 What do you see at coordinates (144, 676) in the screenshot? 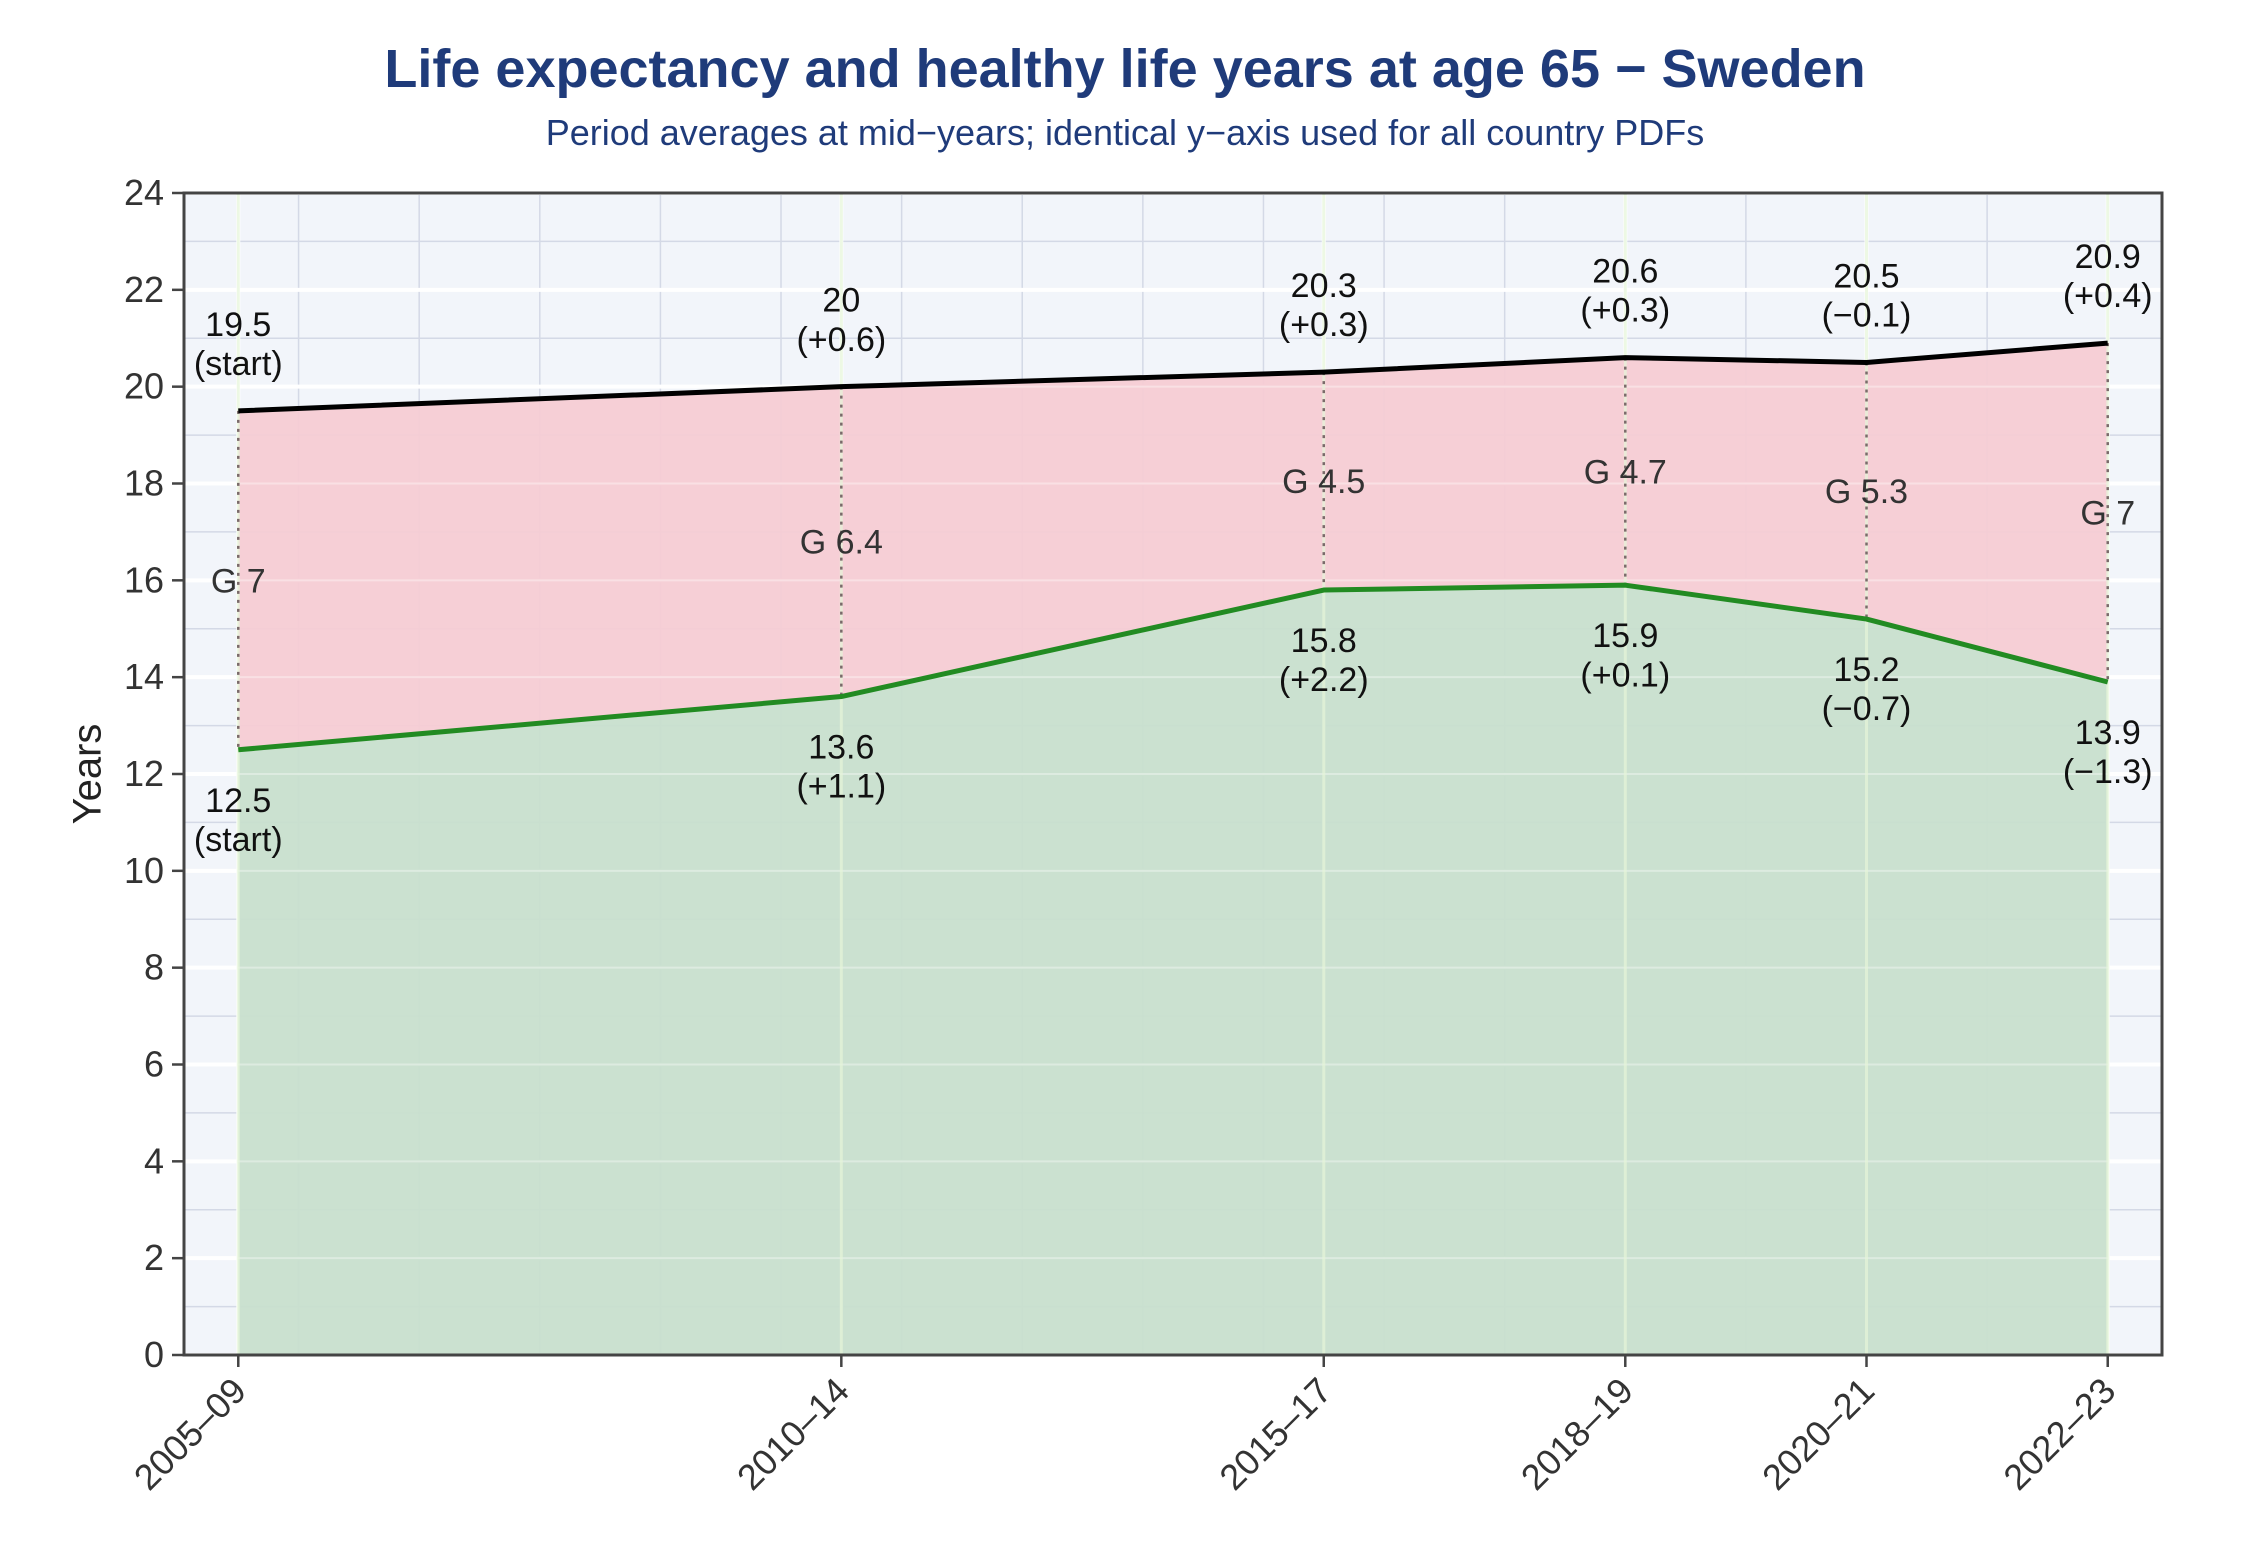
I see `y-tick-label: 14` at bounding box center [144, 676].